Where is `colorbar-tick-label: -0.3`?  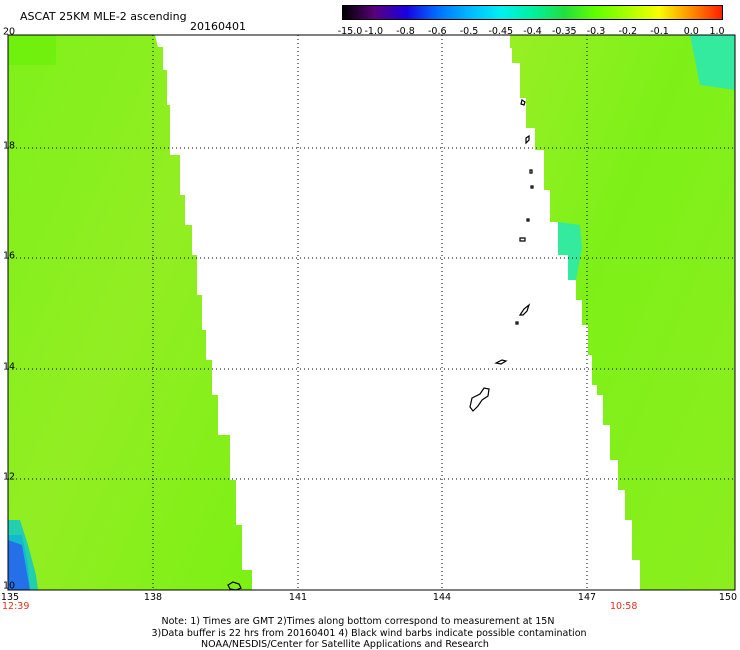
colorbar-tick-label: -0.3 is located at coordinates (596, 31).